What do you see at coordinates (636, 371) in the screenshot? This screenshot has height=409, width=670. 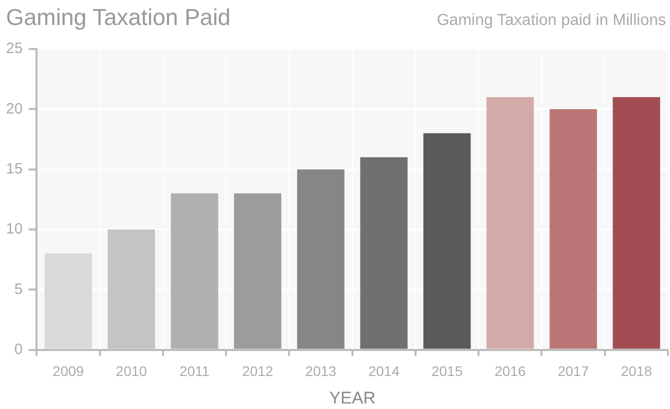 I see `x-tick-label: 2018` at bounding box center [636, 371].